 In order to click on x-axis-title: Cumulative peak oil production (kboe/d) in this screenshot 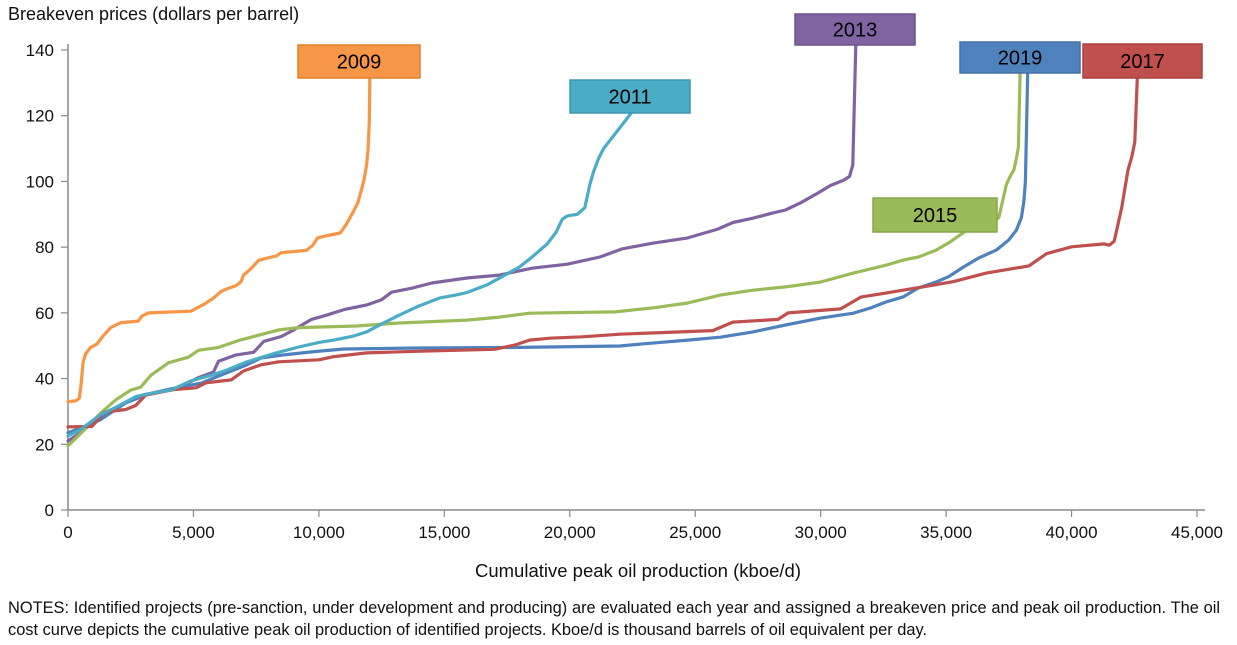, I will do `click(638, 570)`.